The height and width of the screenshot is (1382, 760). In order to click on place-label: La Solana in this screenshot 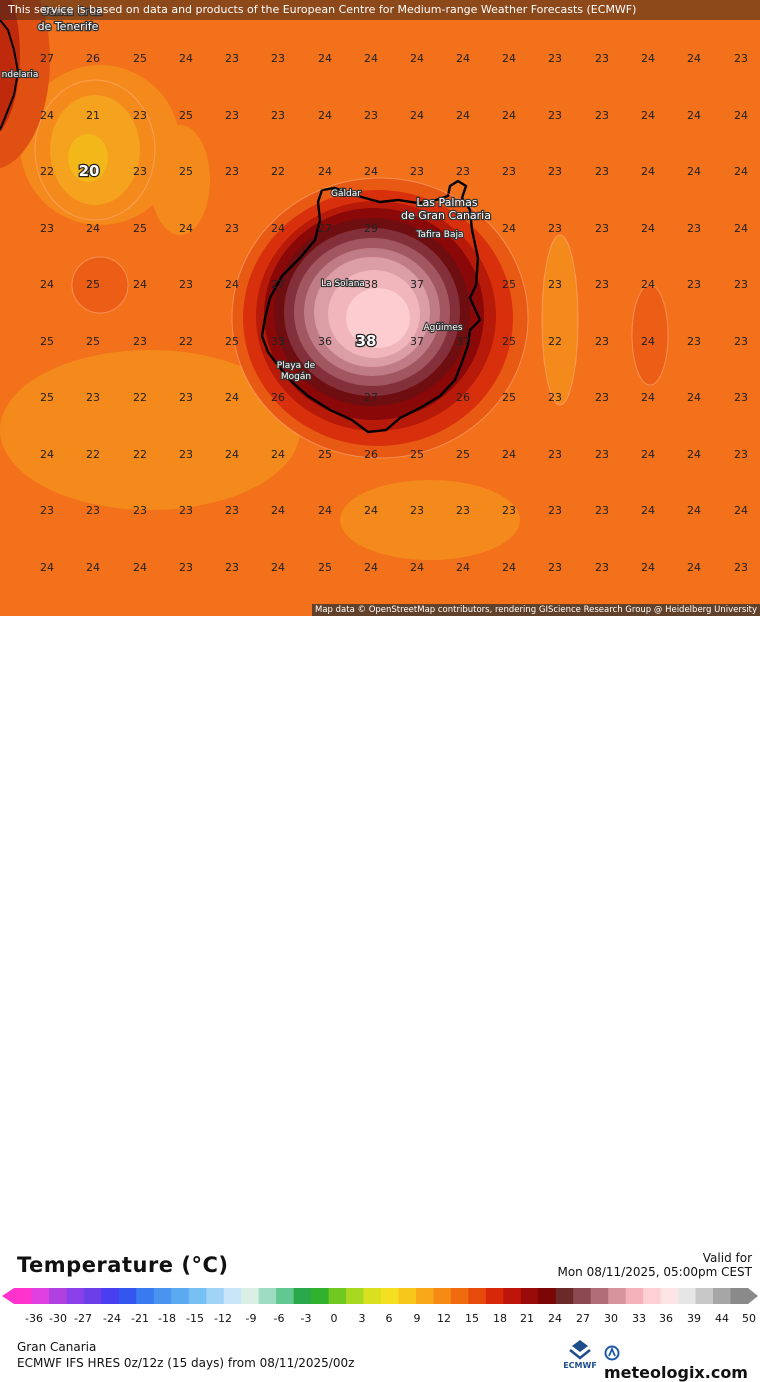, I will do `click(343, 284)`.